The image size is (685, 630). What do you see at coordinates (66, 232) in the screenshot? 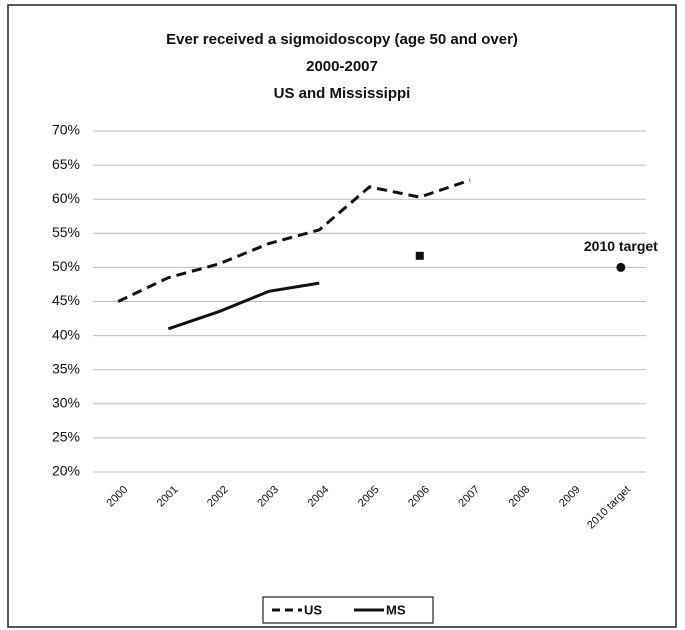
I see `y-tick-label: 55%` at bounding box center [66, 232].